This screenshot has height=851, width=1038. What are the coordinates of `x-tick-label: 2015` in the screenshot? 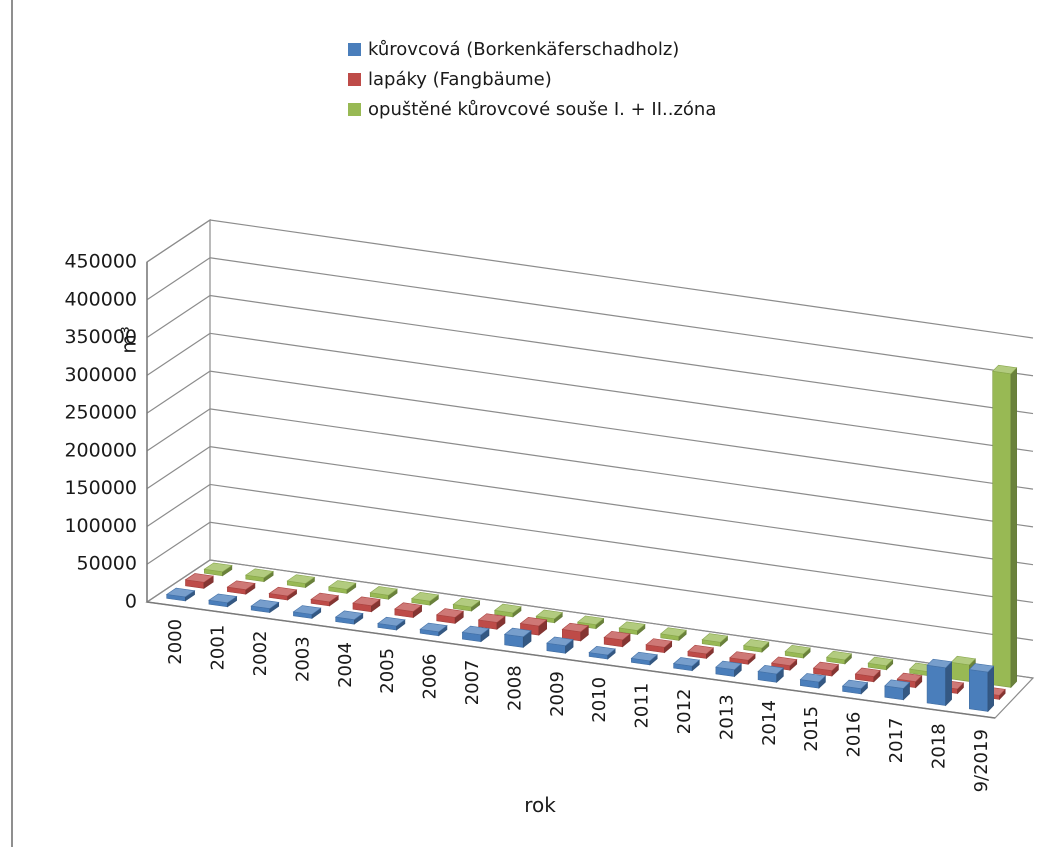 It's located at (811, 729).